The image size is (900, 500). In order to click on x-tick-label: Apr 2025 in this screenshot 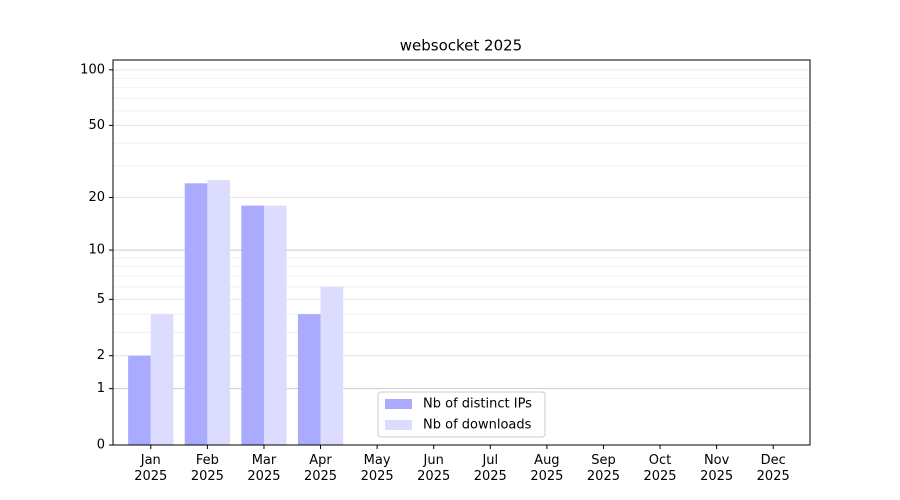, I will do `click(320, 468)`.